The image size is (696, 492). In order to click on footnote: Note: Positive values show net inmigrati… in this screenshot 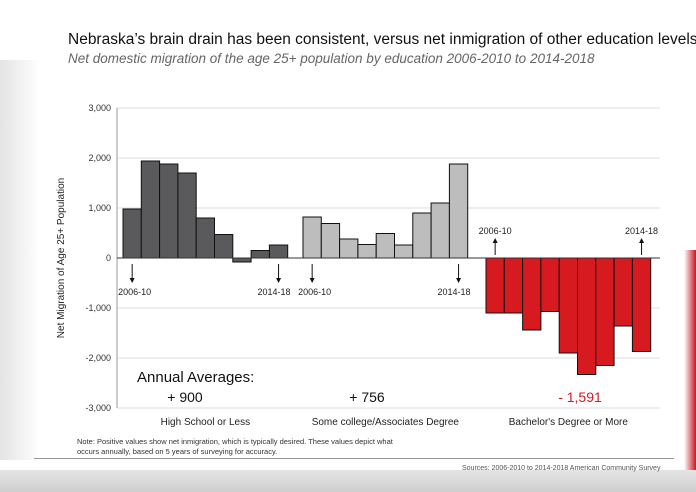, I will do `click(235, 446)`.